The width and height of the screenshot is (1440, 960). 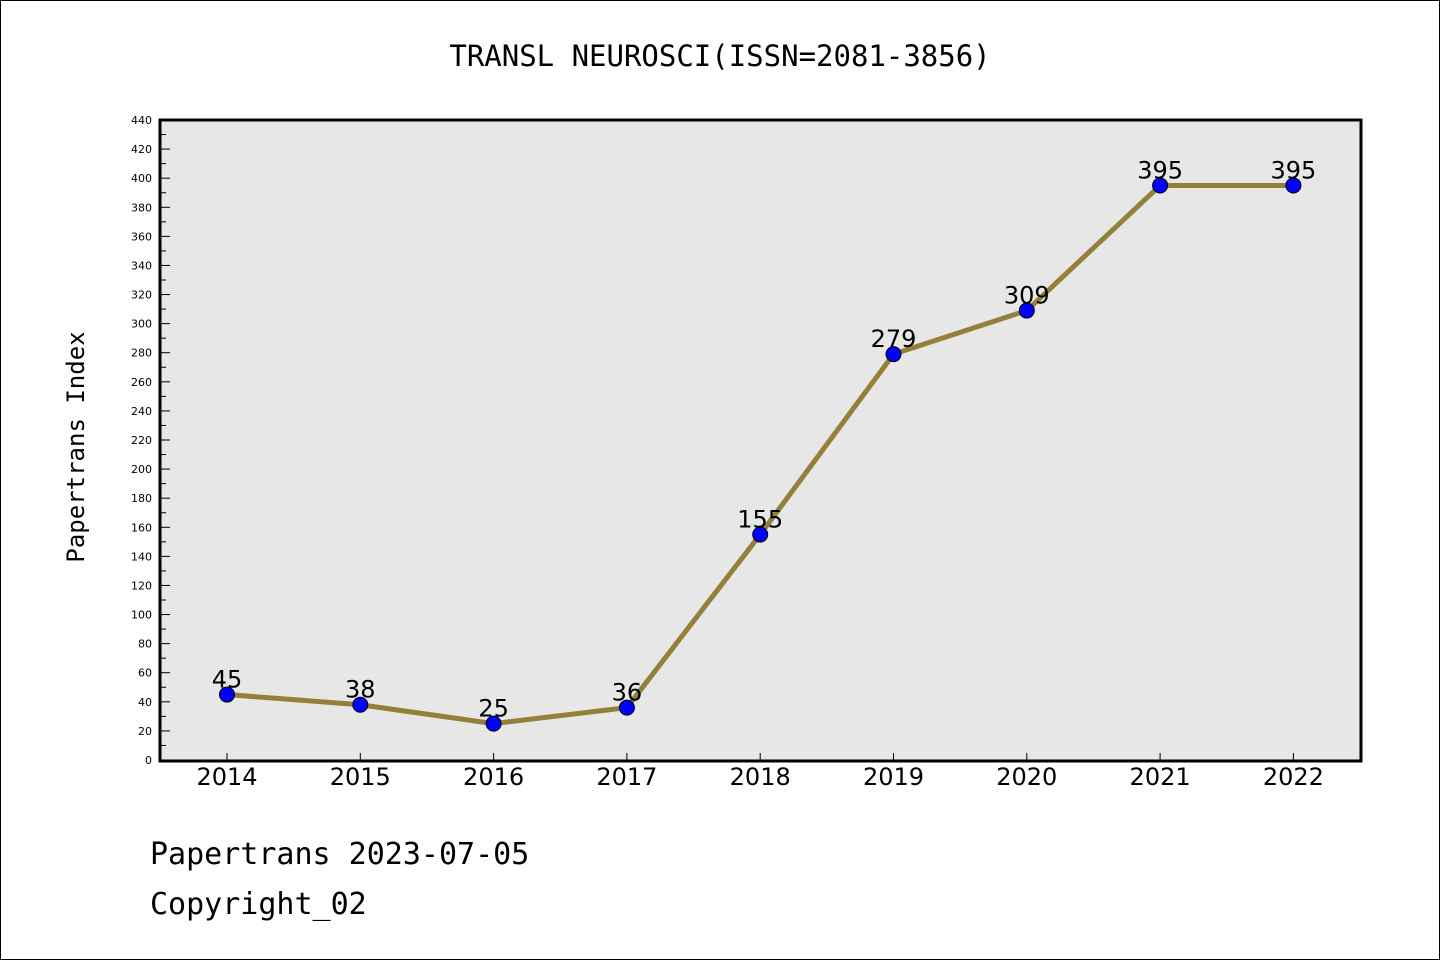 I want to click on y-tick-label: 0, so click(x=148, y=760).